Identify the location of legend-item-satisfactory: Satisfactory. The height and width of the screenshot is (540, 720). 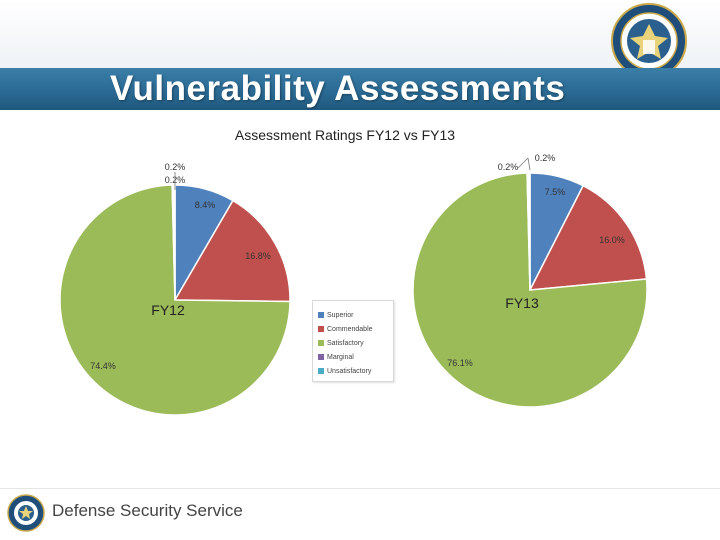
(341, 343).